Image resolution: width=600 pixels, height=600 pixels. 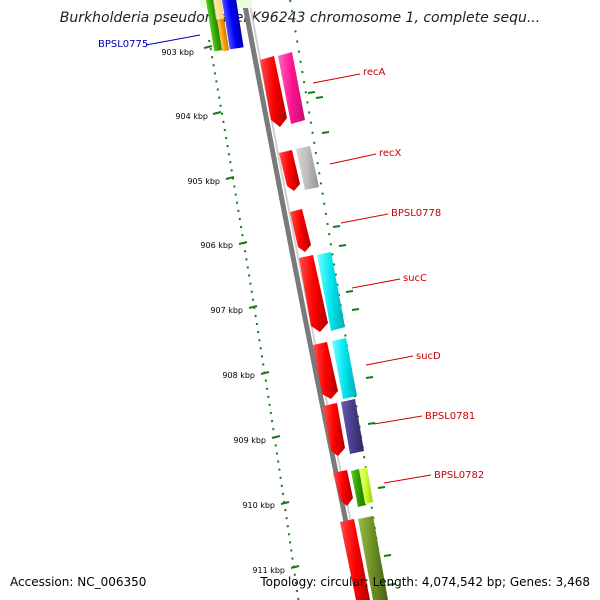 I want to click on gene-block-bpsl0778, so click(x=300, y=230).